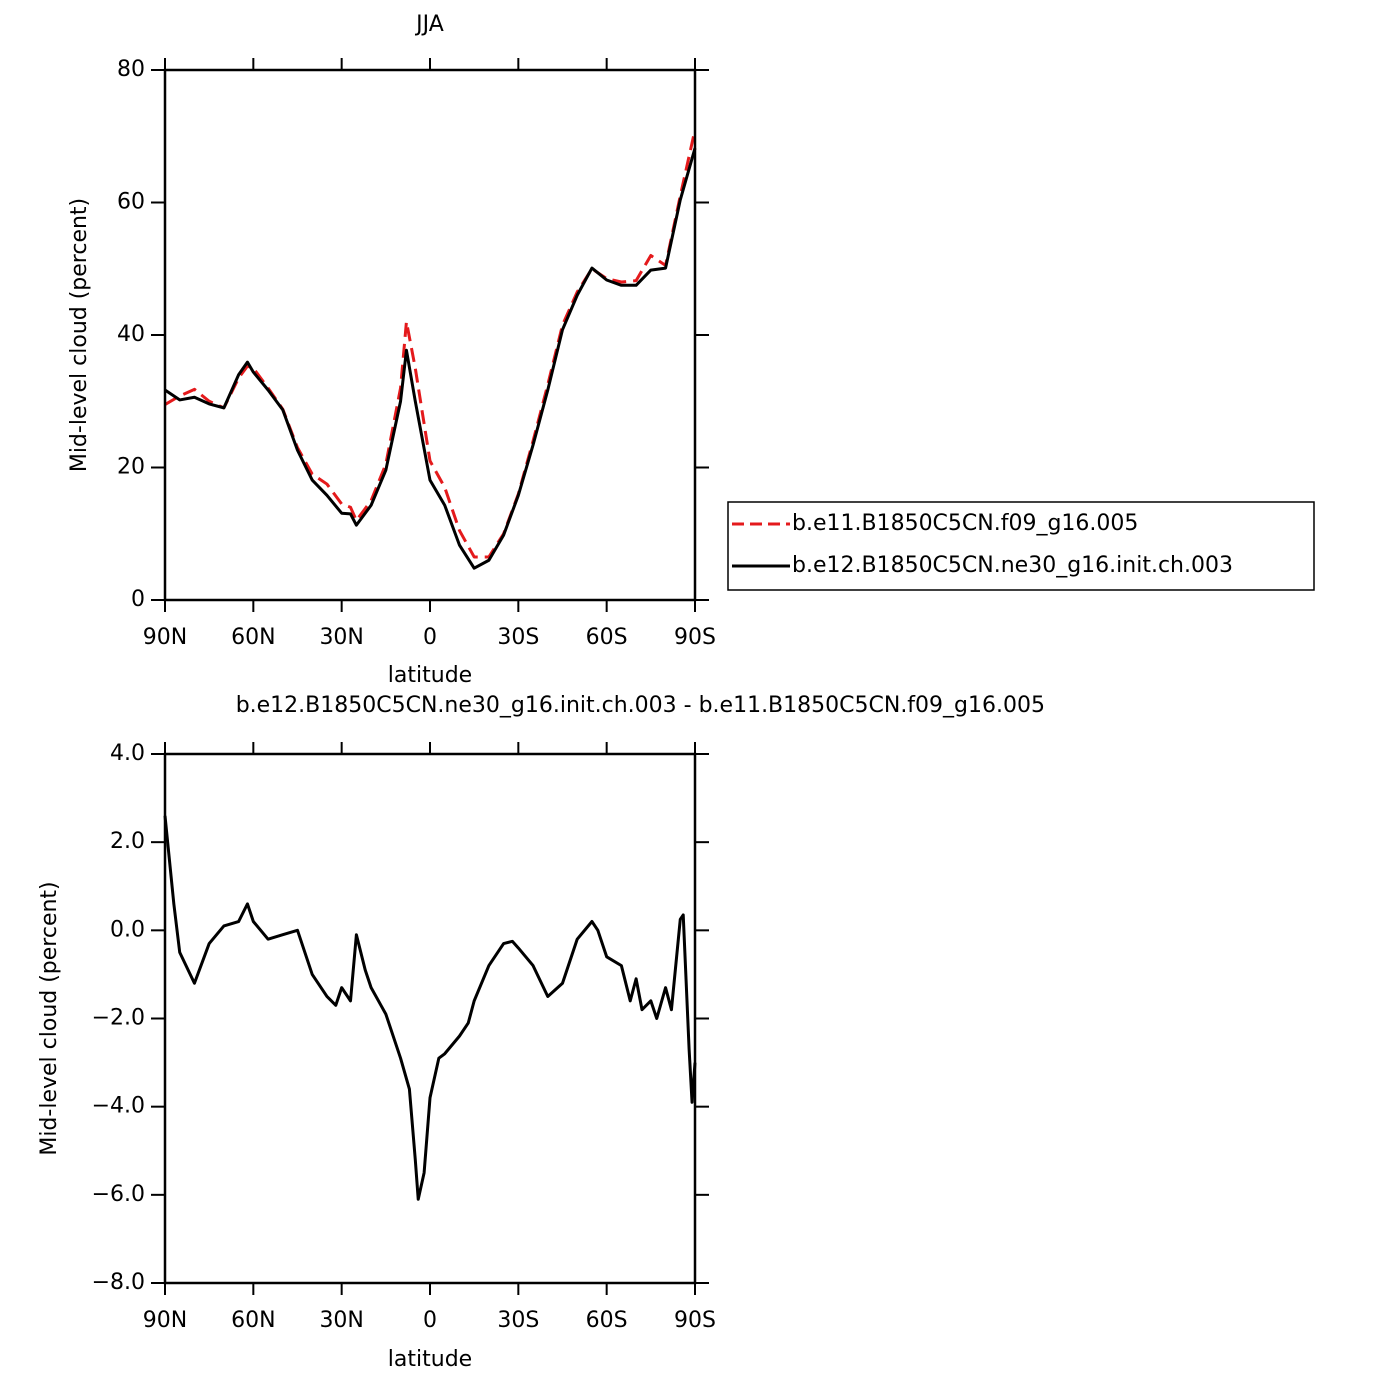  Describe the element at coordinates (131, 467) in the screenshot. I see `y-tick-label: 20` at that location.